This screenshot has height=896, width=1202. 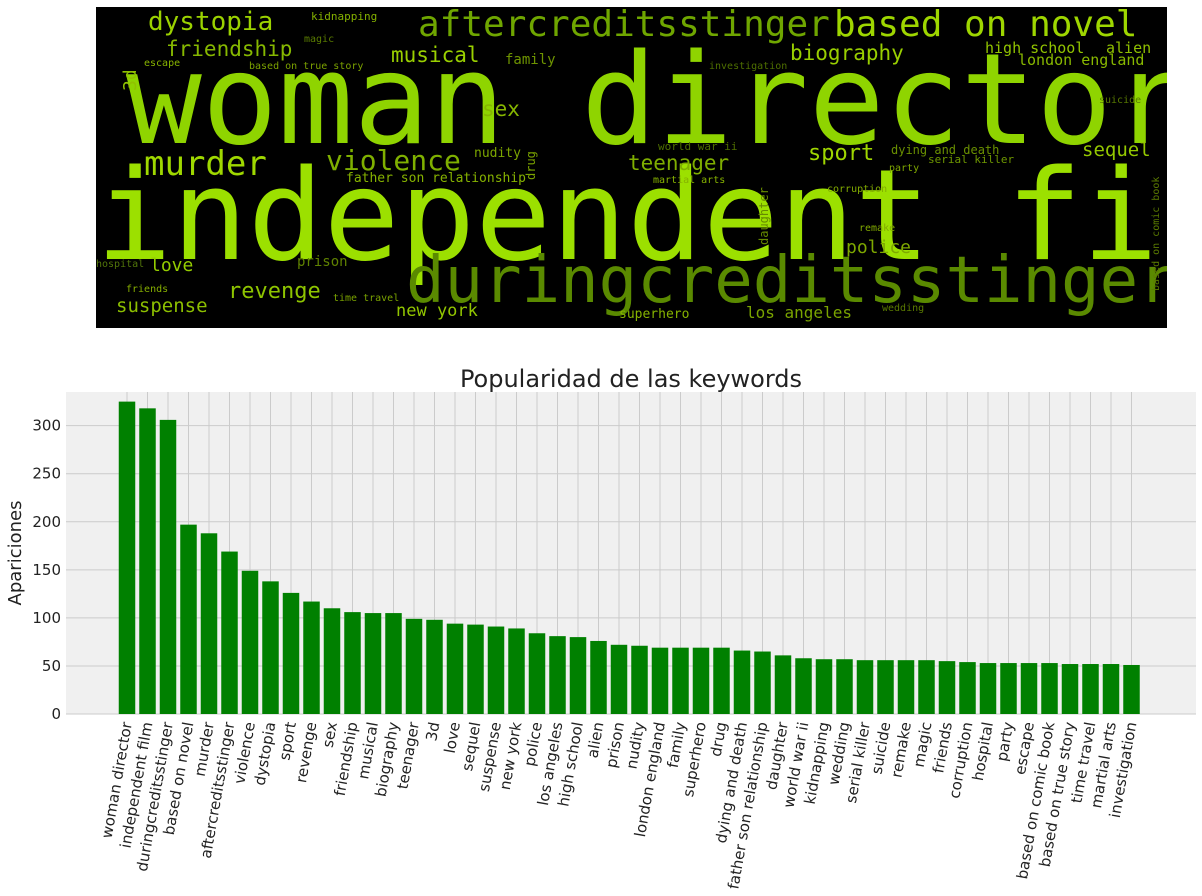 What do you see at coordinates (46, 522) in the screenshot?
I see `y-tick-label: 200` at bounding box center [46, 522].